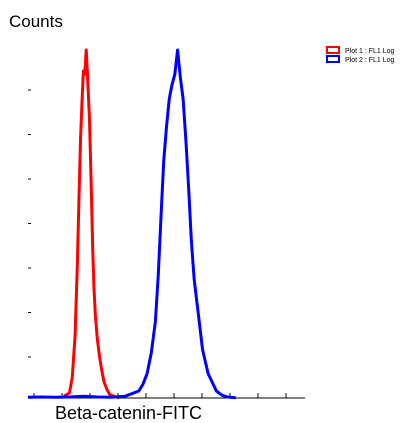 The image size is (413, 423). Describe the element at coordinates (370, 51) in the screenshot. I see `legend-label-1: Plot 1 : FL1 Log` at that location.